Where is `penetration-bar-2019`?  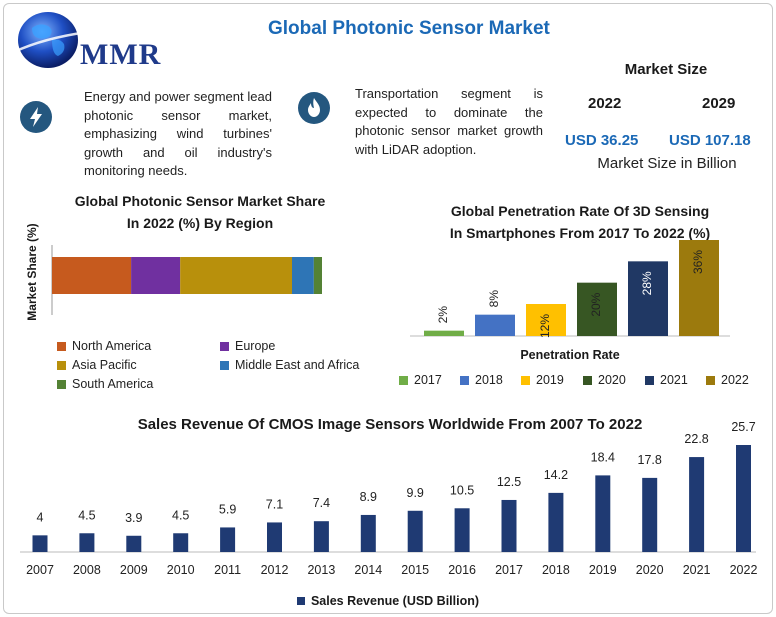
penetration-bar-2019 is located at coordinates (546, 320).